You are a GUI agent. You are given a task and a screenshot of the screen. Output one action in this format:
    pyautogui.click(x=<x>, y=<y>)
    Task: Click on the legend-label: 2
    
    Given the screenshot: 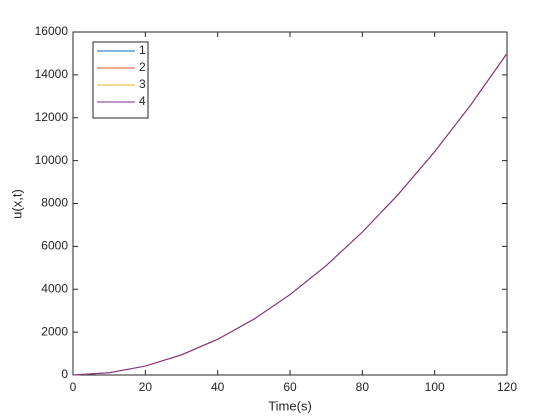 What is the action you would take?
    pyautogui.click(x=142, y=67)
    